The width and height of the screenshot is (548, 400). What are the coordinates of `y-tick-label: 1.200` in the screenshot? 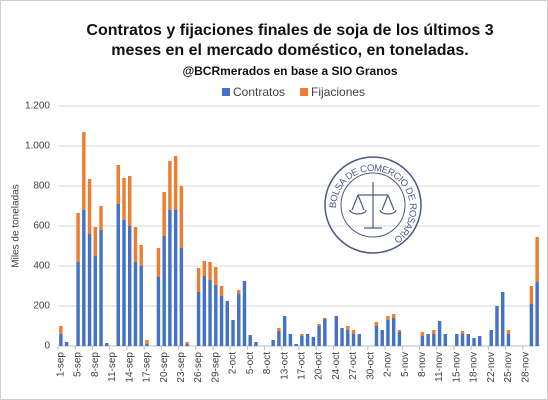 It's located at (37, 106).